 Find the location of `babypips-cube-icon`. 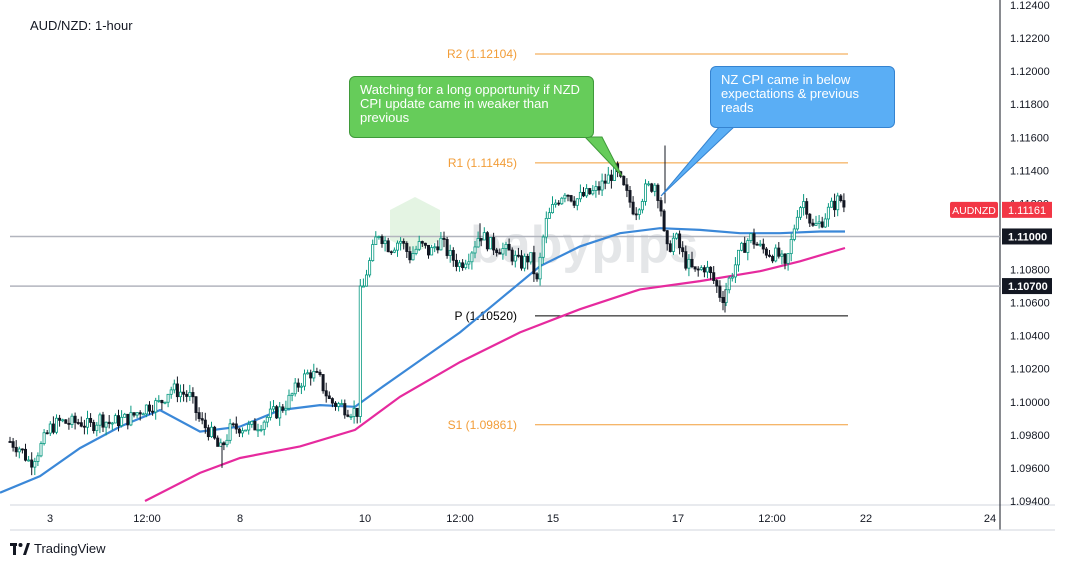

babypips-cube-icon is located at coordinates (415, 225).